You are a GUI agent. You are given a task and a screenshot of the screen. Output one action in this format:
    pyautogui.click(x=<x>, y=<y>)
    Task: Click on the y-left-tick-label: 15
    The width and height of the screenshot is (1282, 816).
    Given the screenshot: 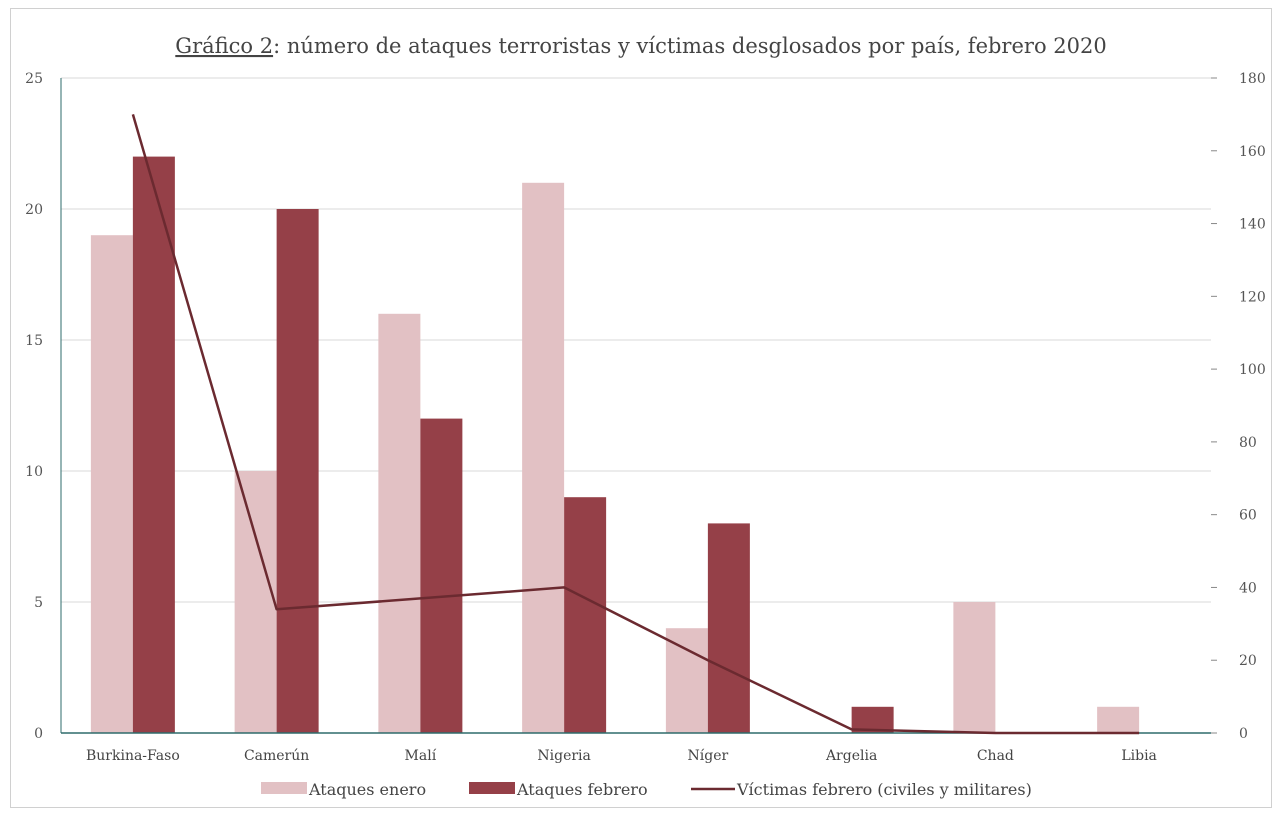 What is the action you would take?
    pyautogui.click(x=34, y=341)
    